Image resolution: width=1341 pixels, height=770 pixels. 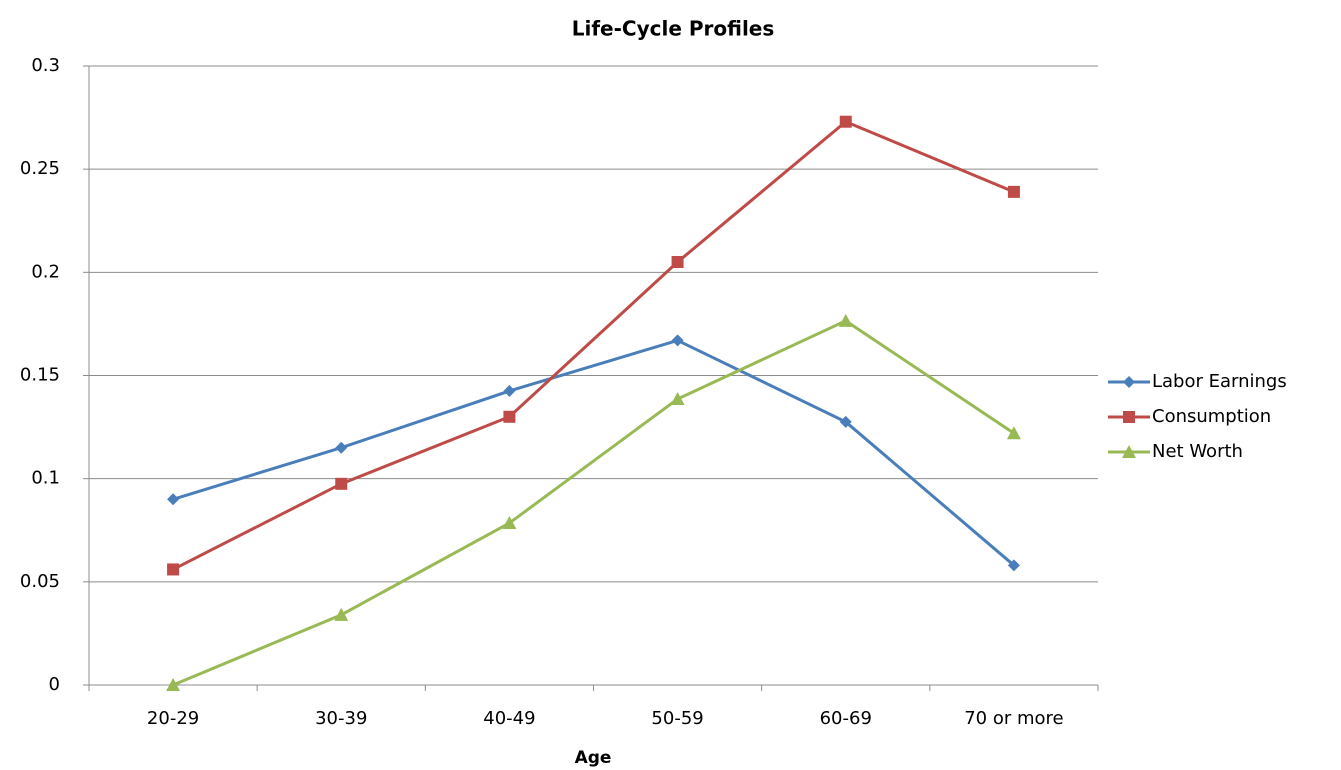 What do you see at coordinates (54, 684) in the screenshot?
I see `y-tick-label: 0` at bounding box center [54, 684].